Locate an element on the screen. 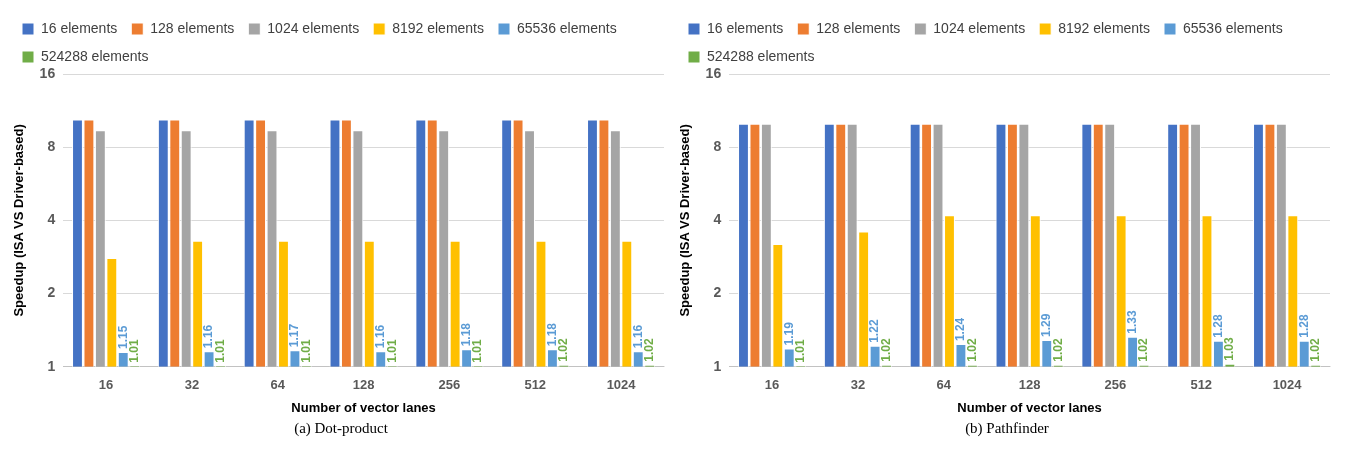 This screenshot has height=454, width=1349. data-label: 1.16 is located at coordinates (637, 336).